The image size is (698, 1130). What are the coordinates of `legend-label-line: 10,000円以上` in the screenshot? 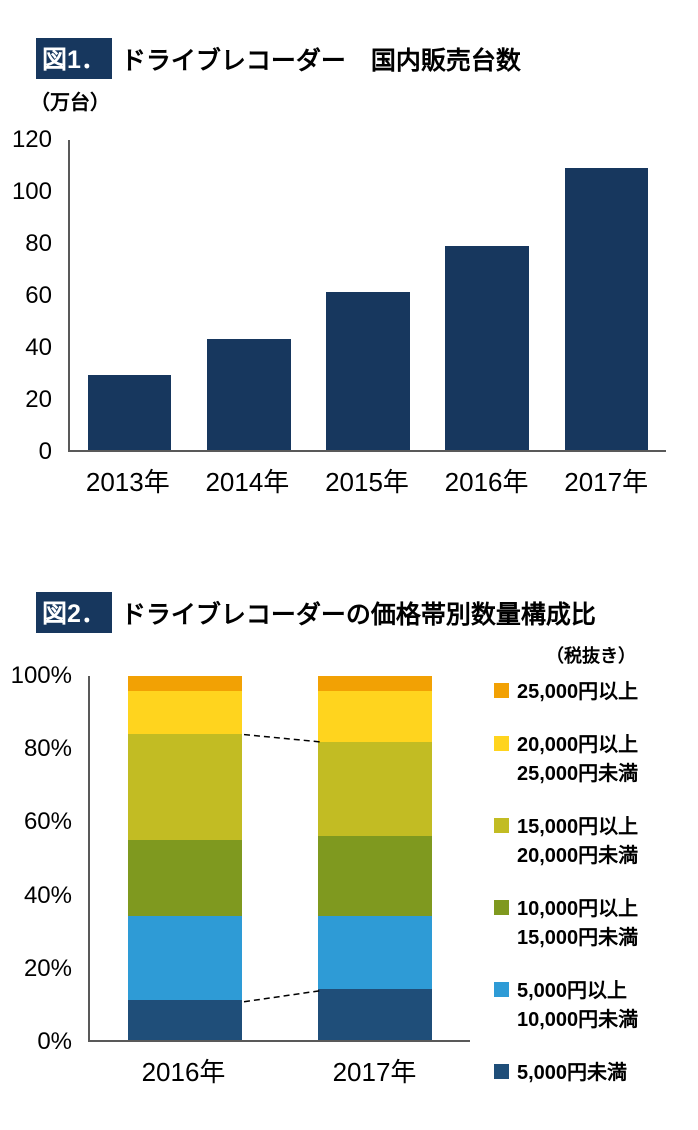 It's located at (578, 909).